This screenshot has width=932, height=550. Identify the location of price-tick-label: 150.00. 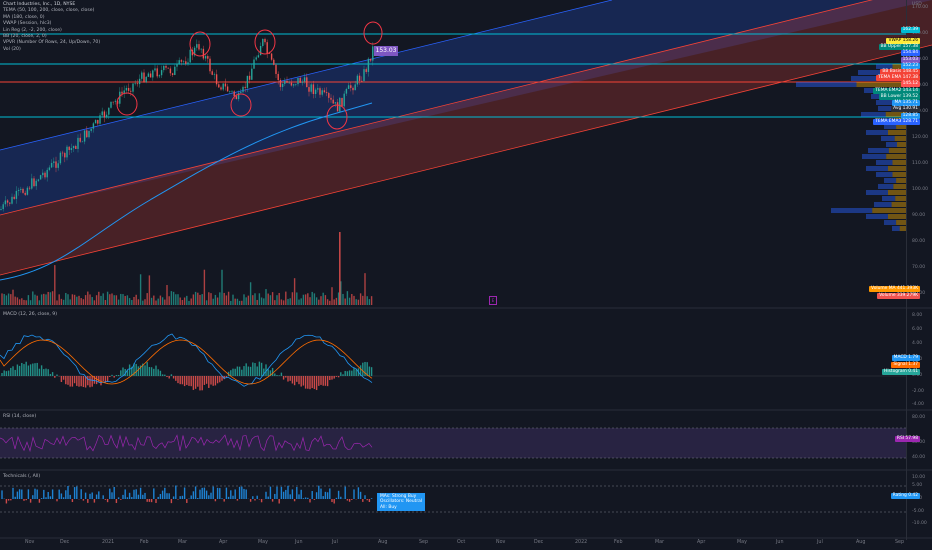
(920, 59).